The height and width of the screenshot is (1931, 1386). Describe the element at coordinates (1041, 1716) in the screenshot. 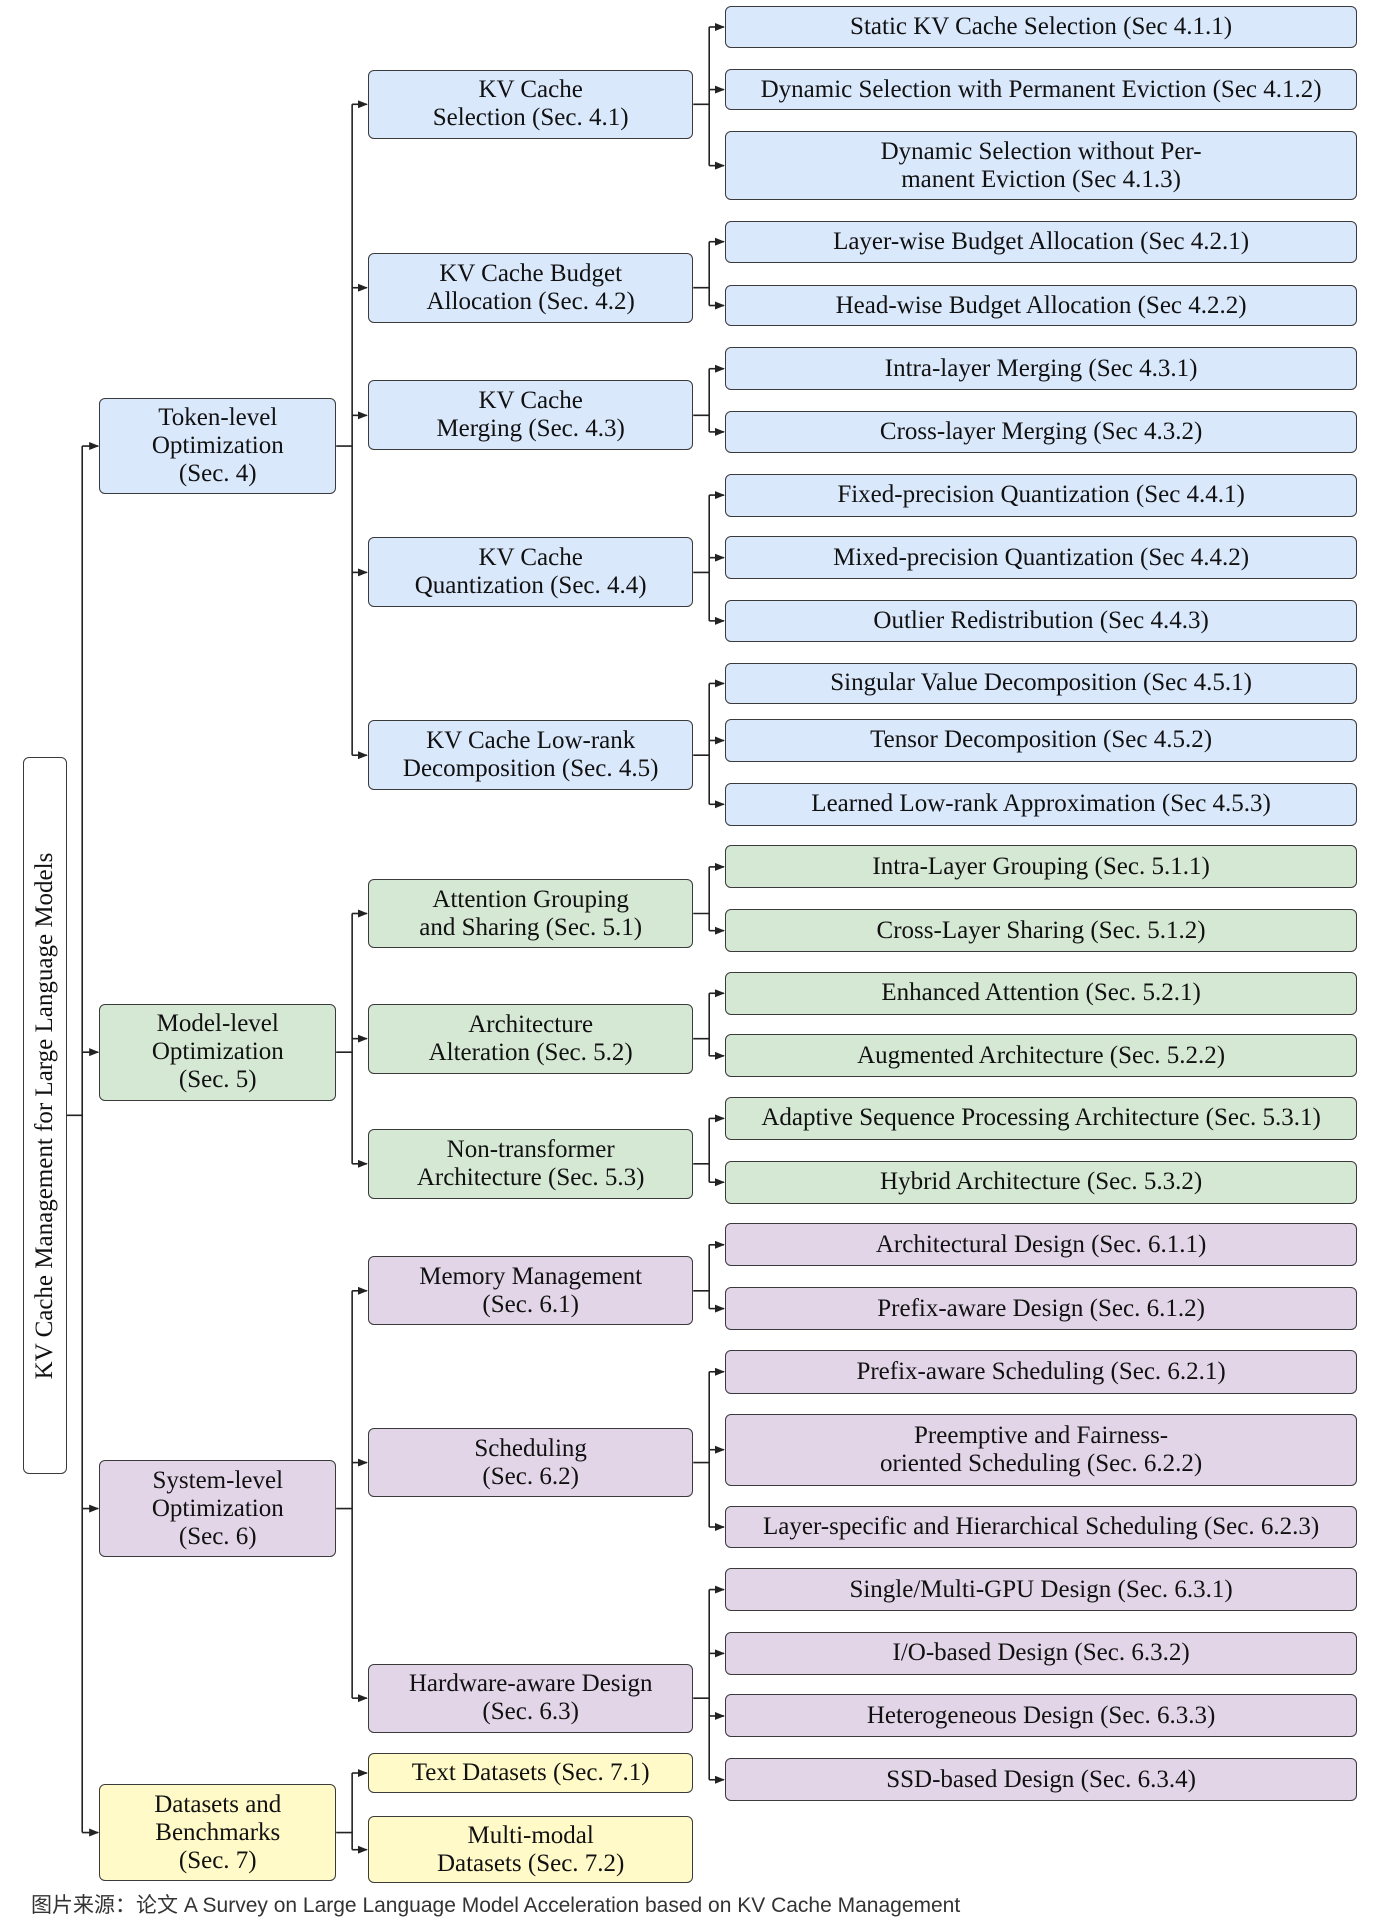

I see `leaf-node: Heterogeneous Design (Sec. 6.3.3)` at that location.